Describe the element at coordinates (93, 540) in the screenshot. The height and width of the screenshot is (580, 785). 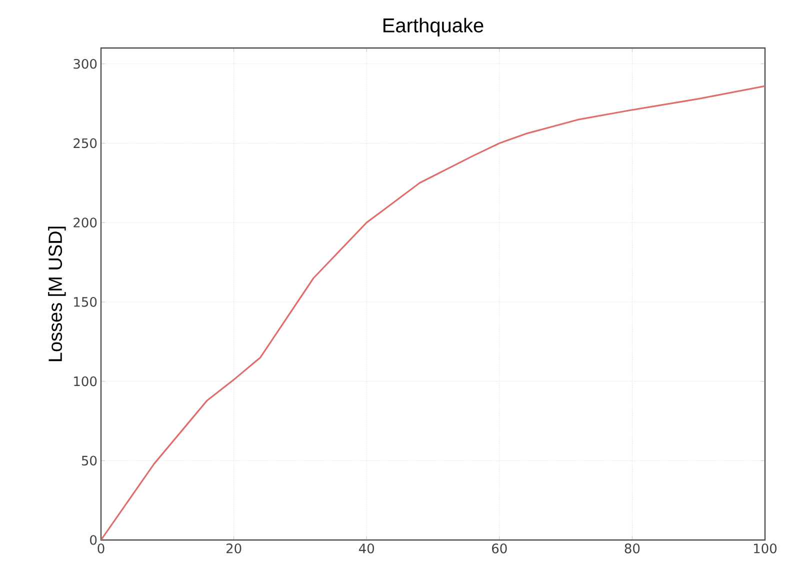
I see `y-tick-label: 0` at that location.